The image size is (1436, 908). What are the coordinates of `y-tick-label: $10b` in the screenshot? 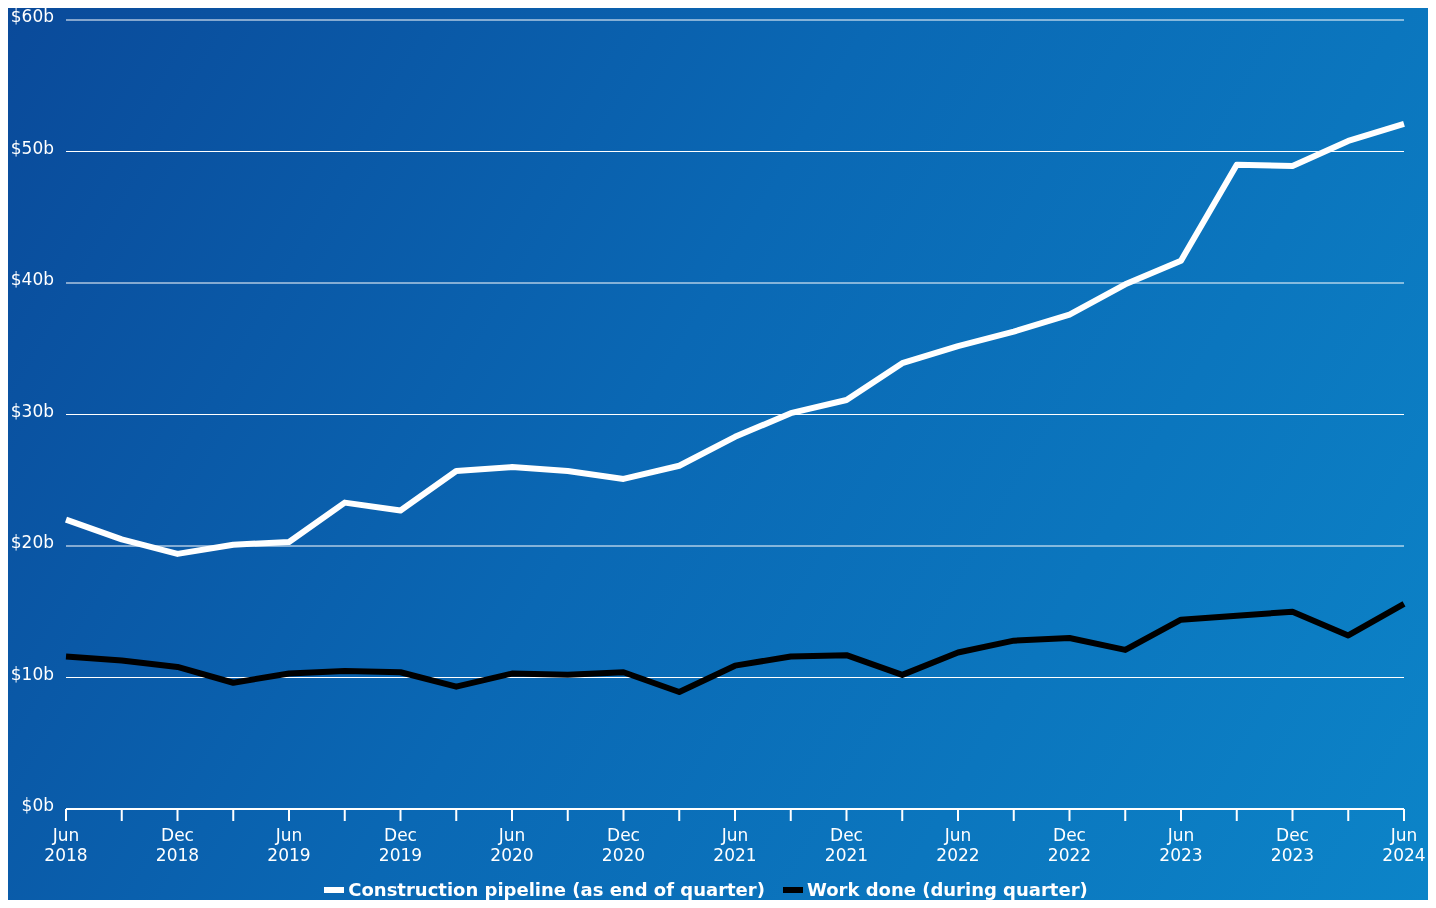 It's located at (32, 673).